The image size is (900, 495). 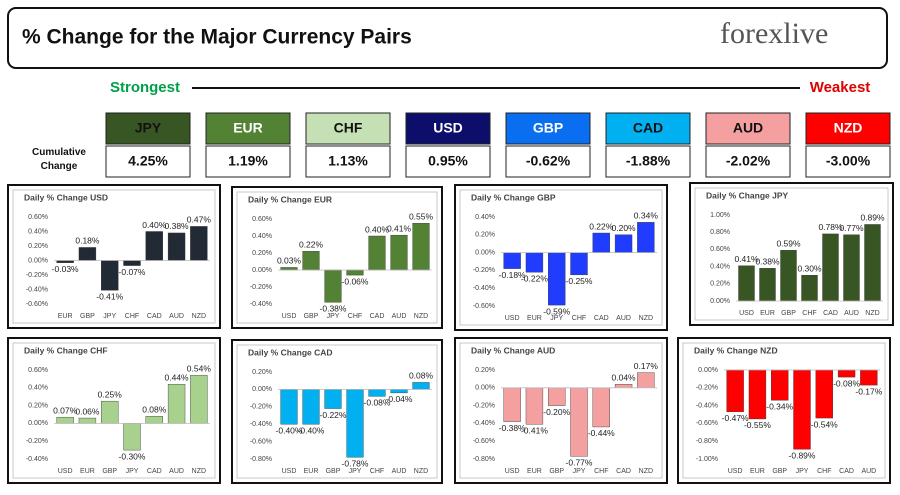 I want to click on value-label: -0.78%, so click(x=355, y=464).